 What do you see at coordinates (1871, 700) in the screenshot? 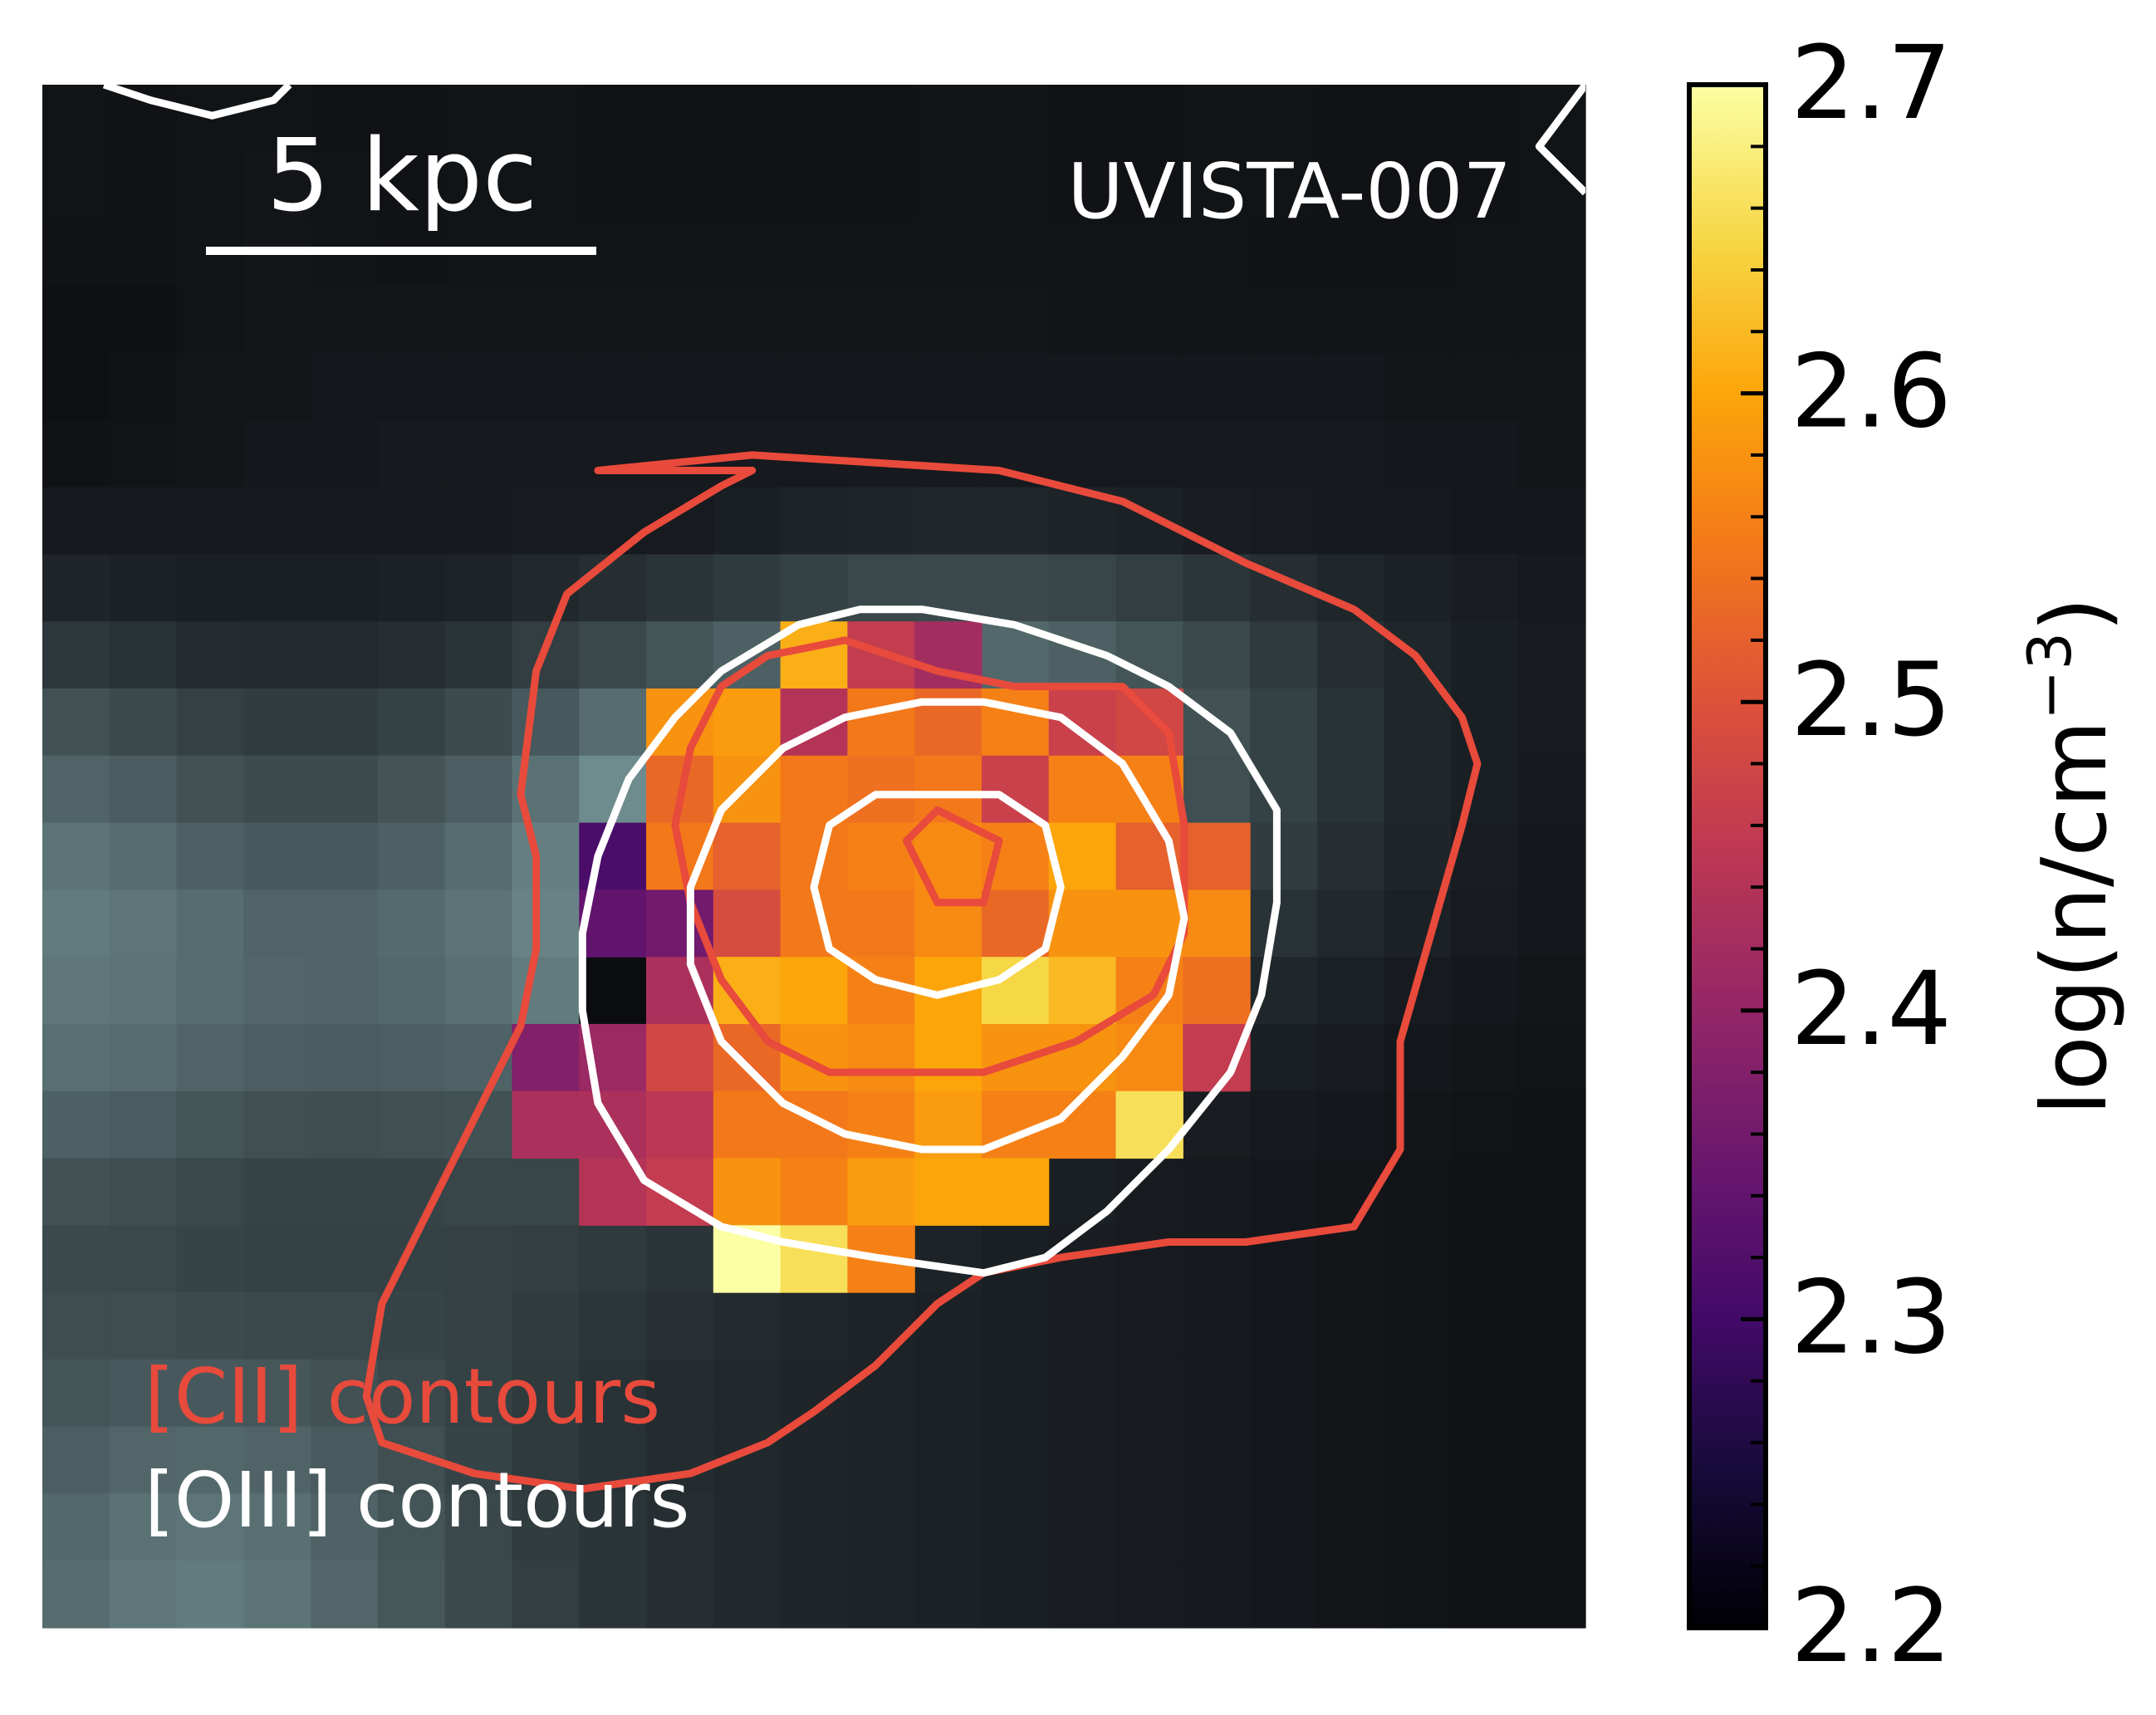
I see `colorbar-tick-label: 2.5` at bounding box center [1871, 700].